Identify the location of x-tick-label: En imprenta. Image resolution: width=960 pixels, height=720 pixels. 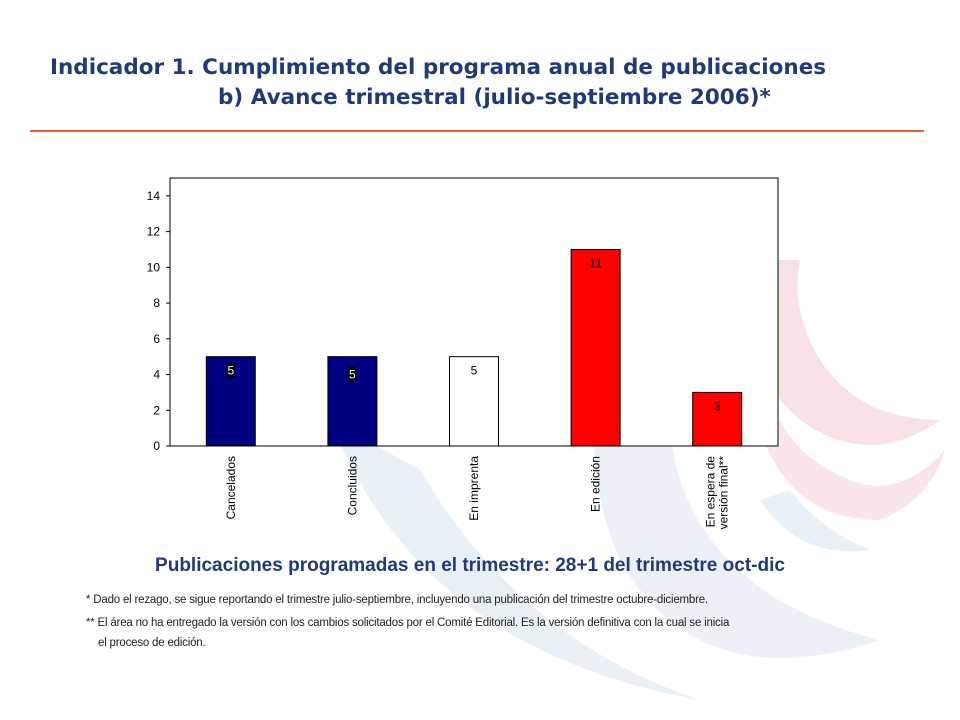
(474, 488).